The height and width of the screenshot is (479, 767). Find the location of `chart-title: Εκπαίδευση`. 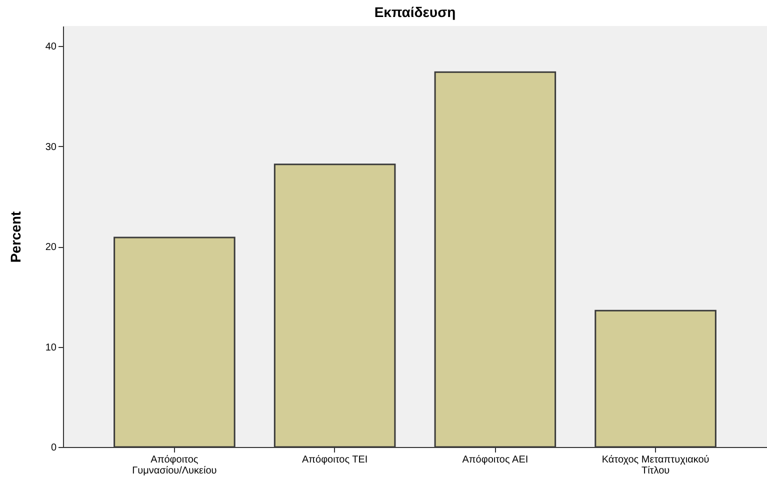

chart-title: Εκπαίδευση is located at coordinates (415, 12).